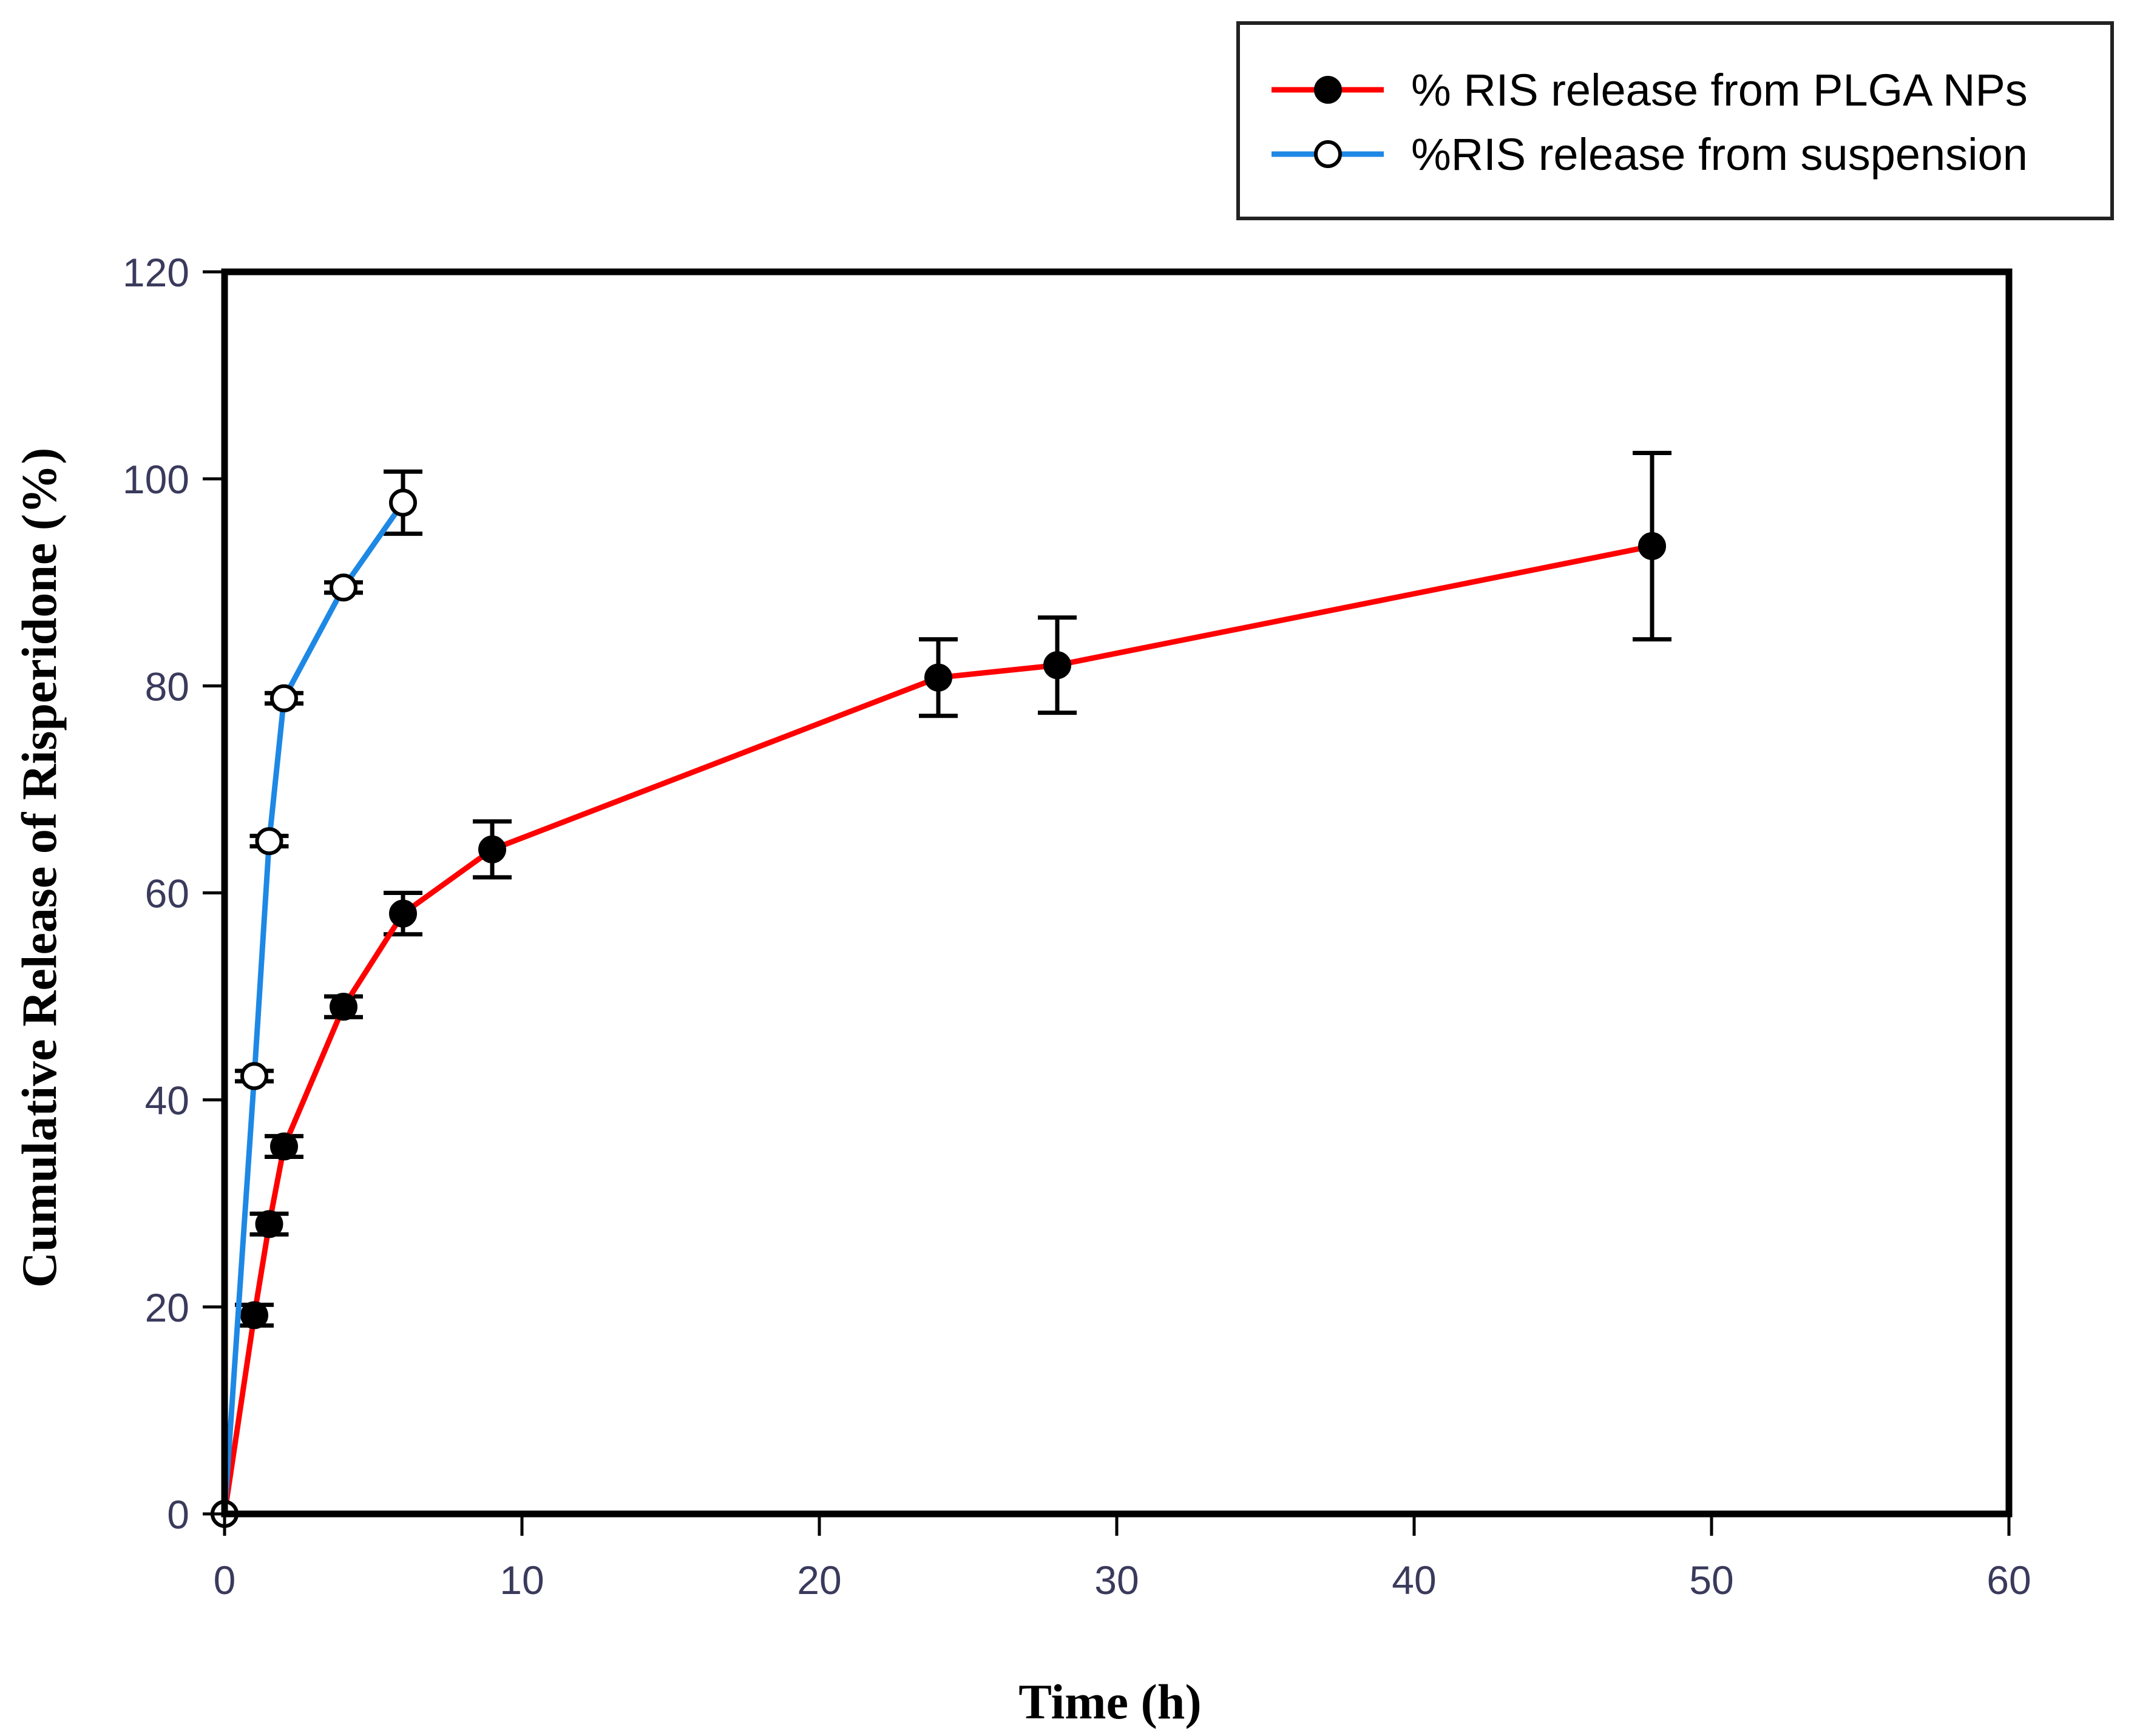 The image size is (2137, 1736). I want to click on x-tick-label: 60, so click(2008, 1580).